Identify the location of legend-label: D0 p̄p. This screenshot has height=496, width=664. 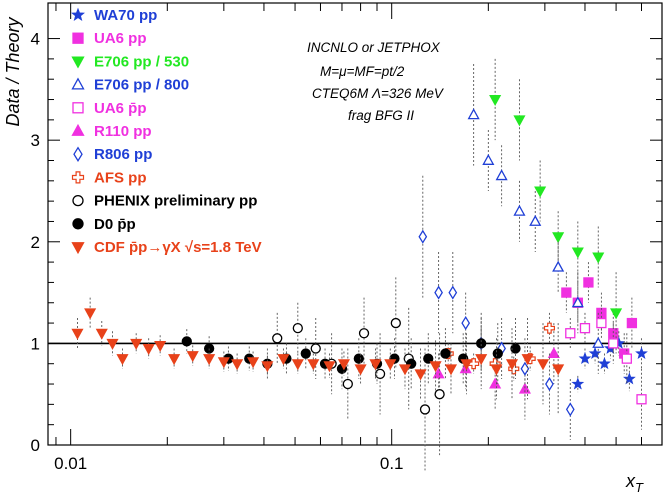
(115, 224).